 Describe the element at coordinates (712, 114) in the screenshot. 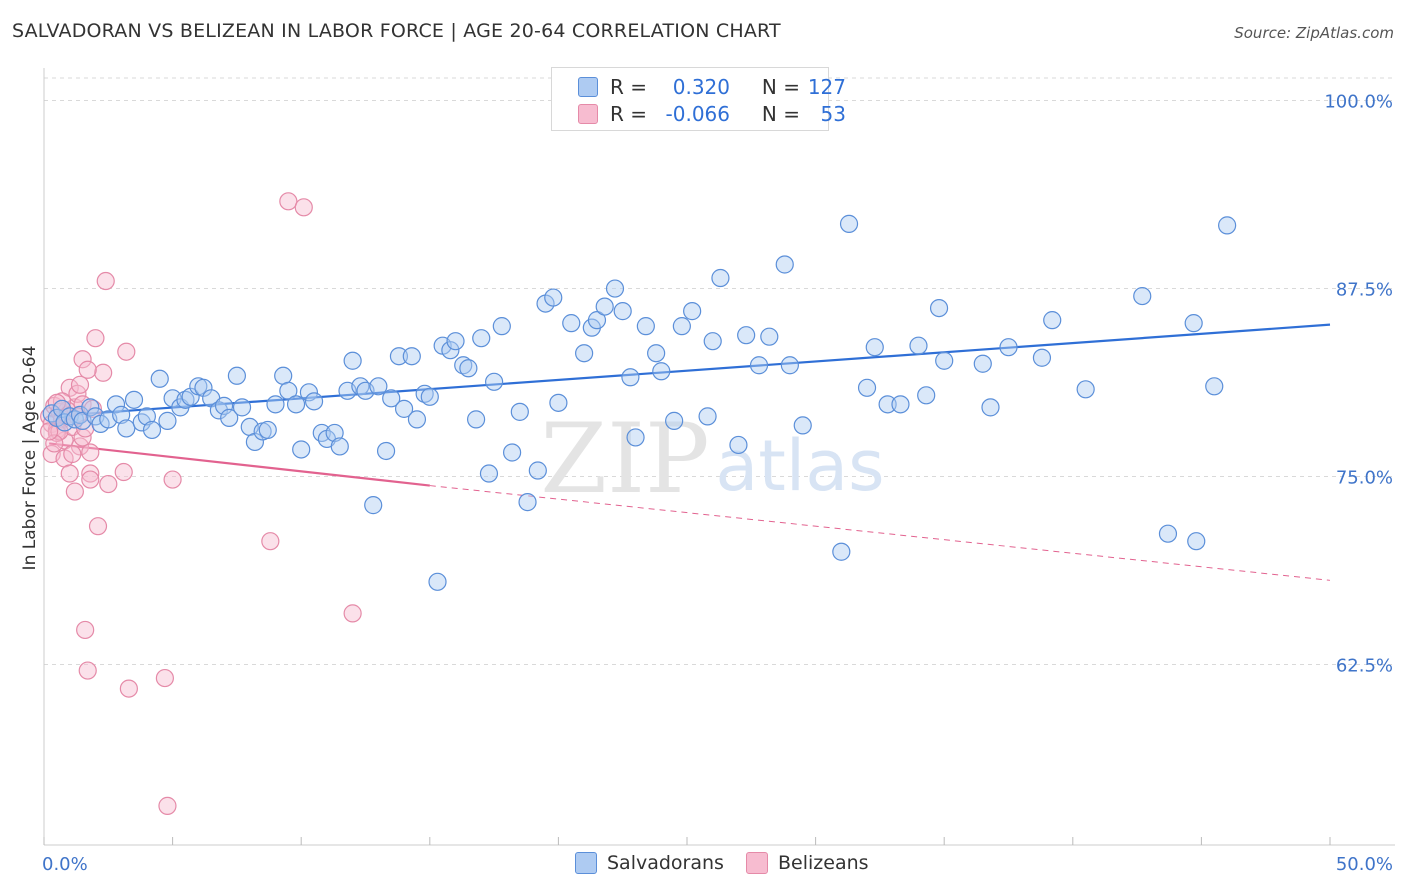

I see `legend-row-belizeans: R = -0.066 N = 53` at that location.